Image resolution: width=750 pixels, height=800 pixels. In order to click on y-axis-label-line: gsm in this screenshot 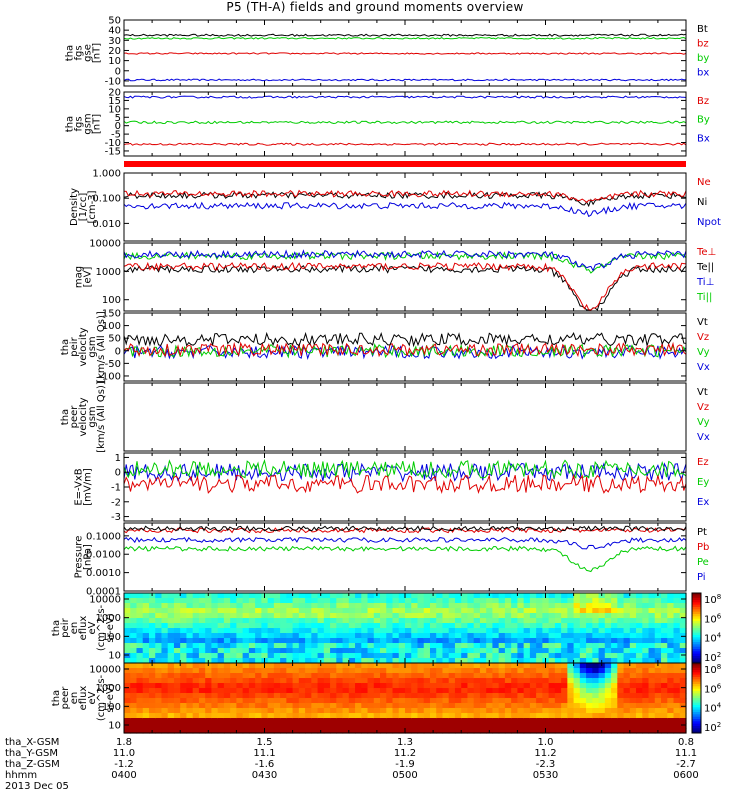, I will do `click(88, 123)`.